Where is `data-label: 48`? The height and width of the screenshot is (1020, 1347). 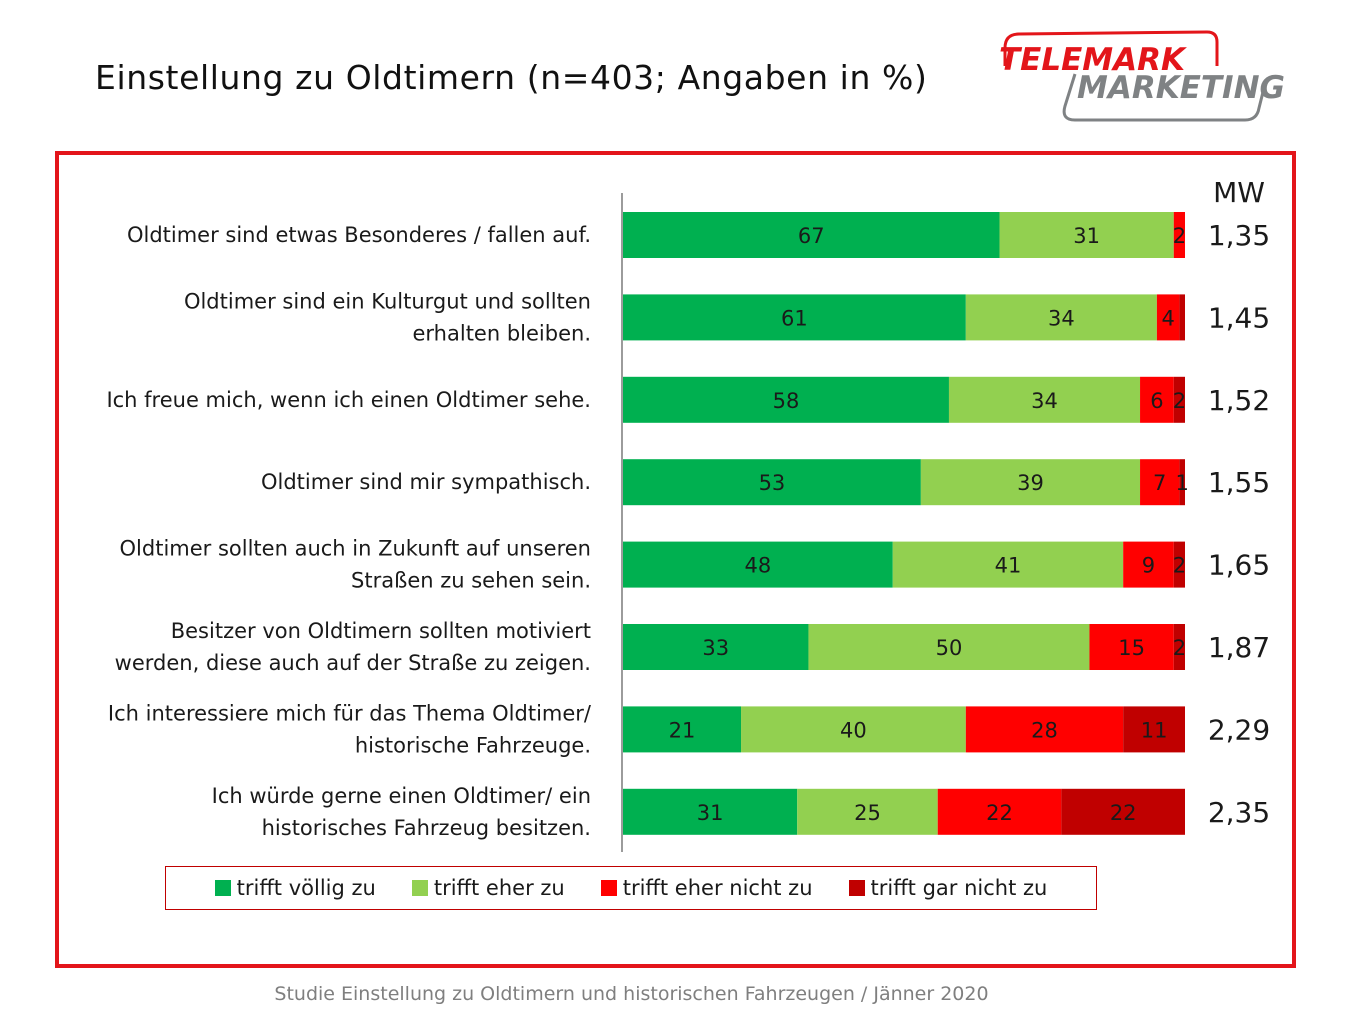 data-label: 48 is located at coordinates (758, 566).